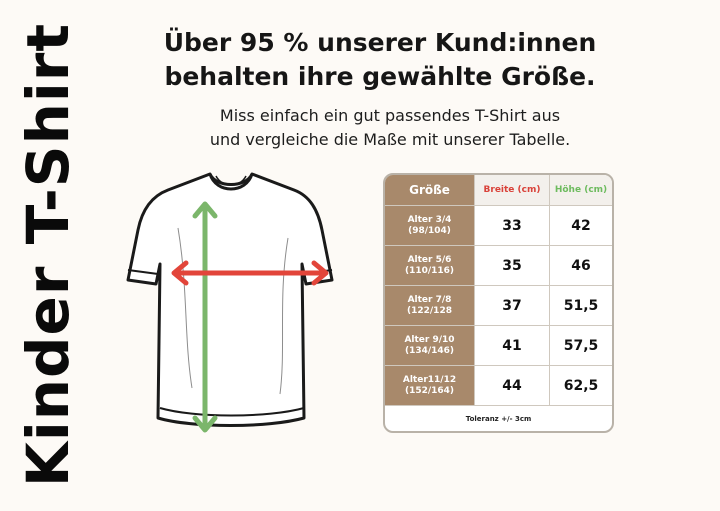 The width and height of the screenshot is (720, 511). Describe the element at coordinates (581, 190) in the screenshot. I see `header-height: Höhe (cm)` at that location.